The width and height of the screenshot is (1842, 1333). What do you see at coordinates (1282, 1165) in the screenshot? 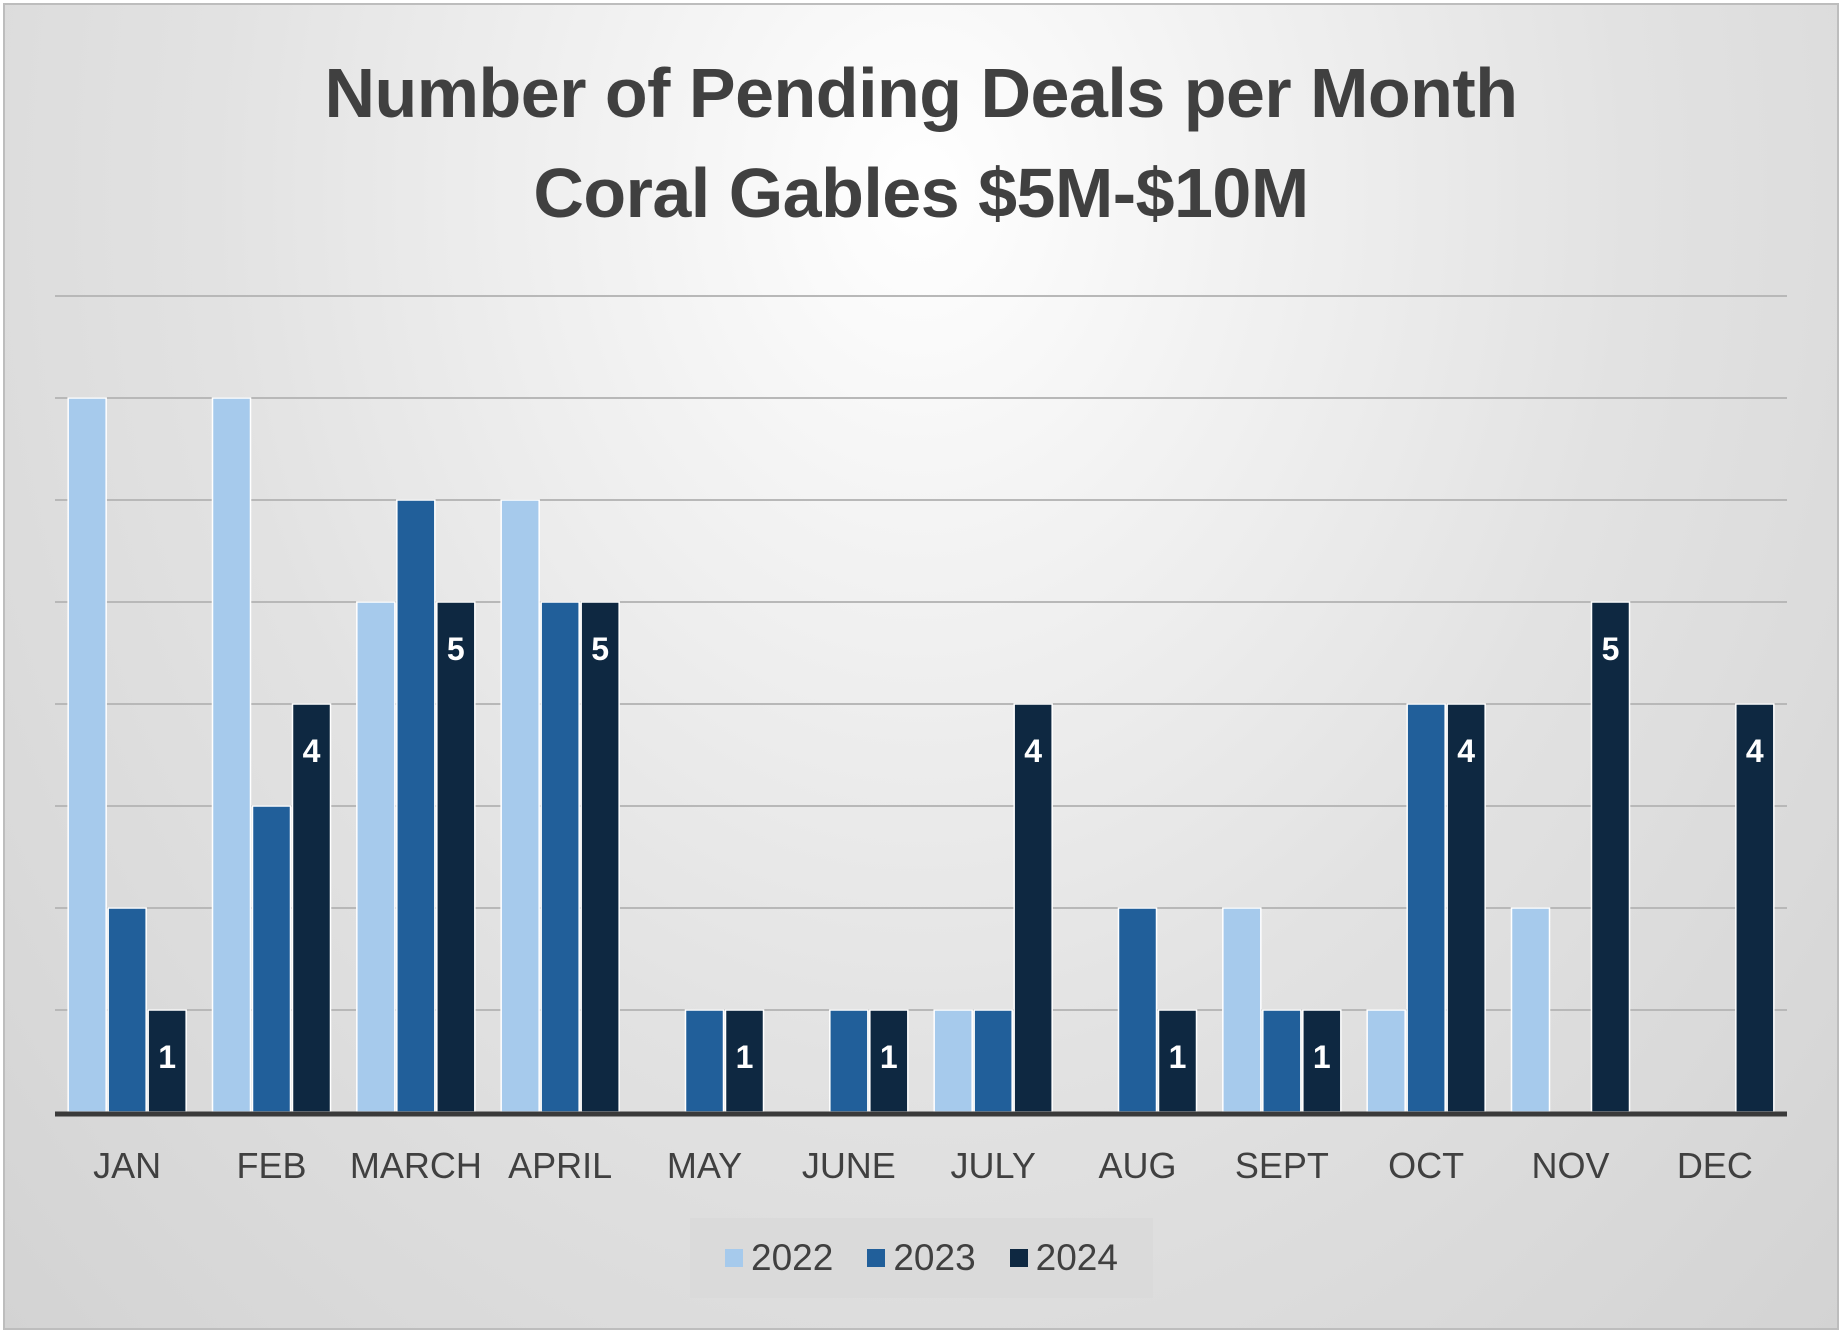
I see `x-tick-label-sept: SEPT` at bounding box center [1282, 1165].